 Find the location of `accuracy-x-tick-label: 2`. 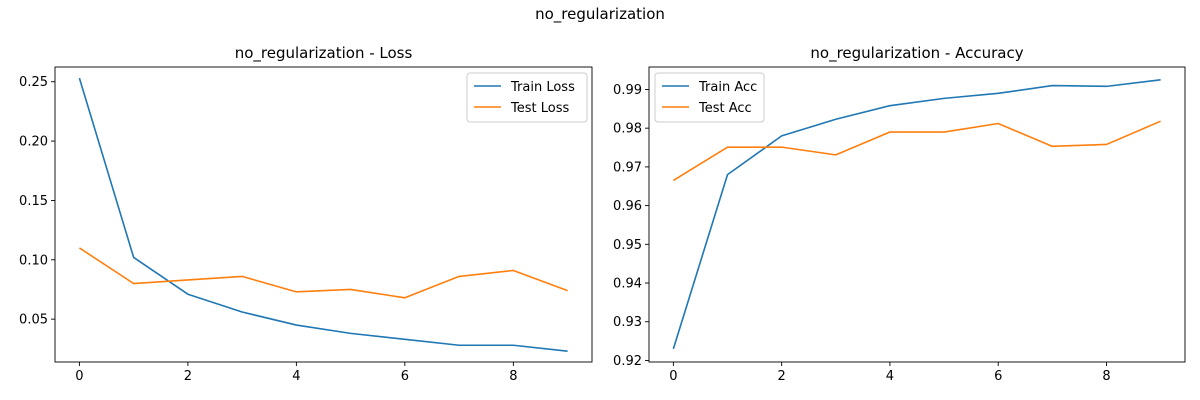

accuracy-x-tick-label: 2 is located at coordinates (782, 376).